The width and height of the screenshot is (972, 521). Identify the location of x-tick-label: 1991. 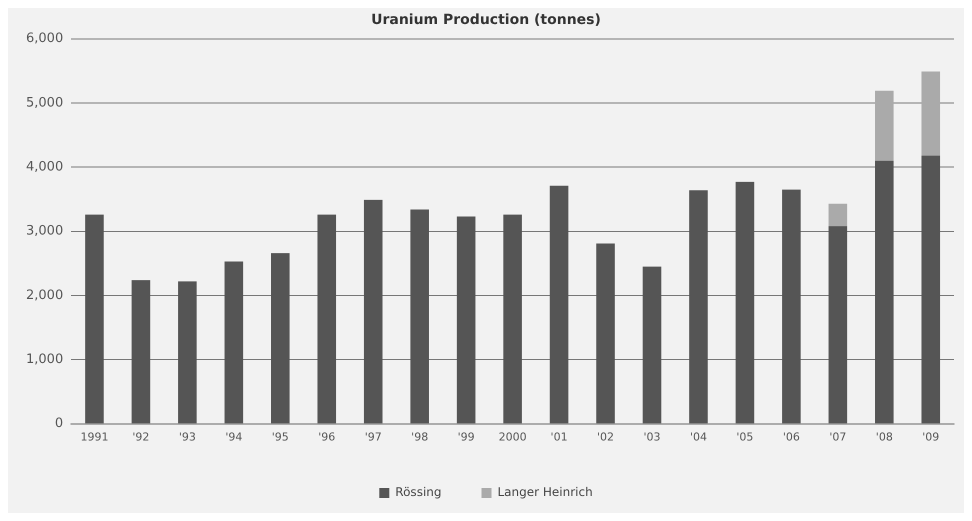
(94, 437).